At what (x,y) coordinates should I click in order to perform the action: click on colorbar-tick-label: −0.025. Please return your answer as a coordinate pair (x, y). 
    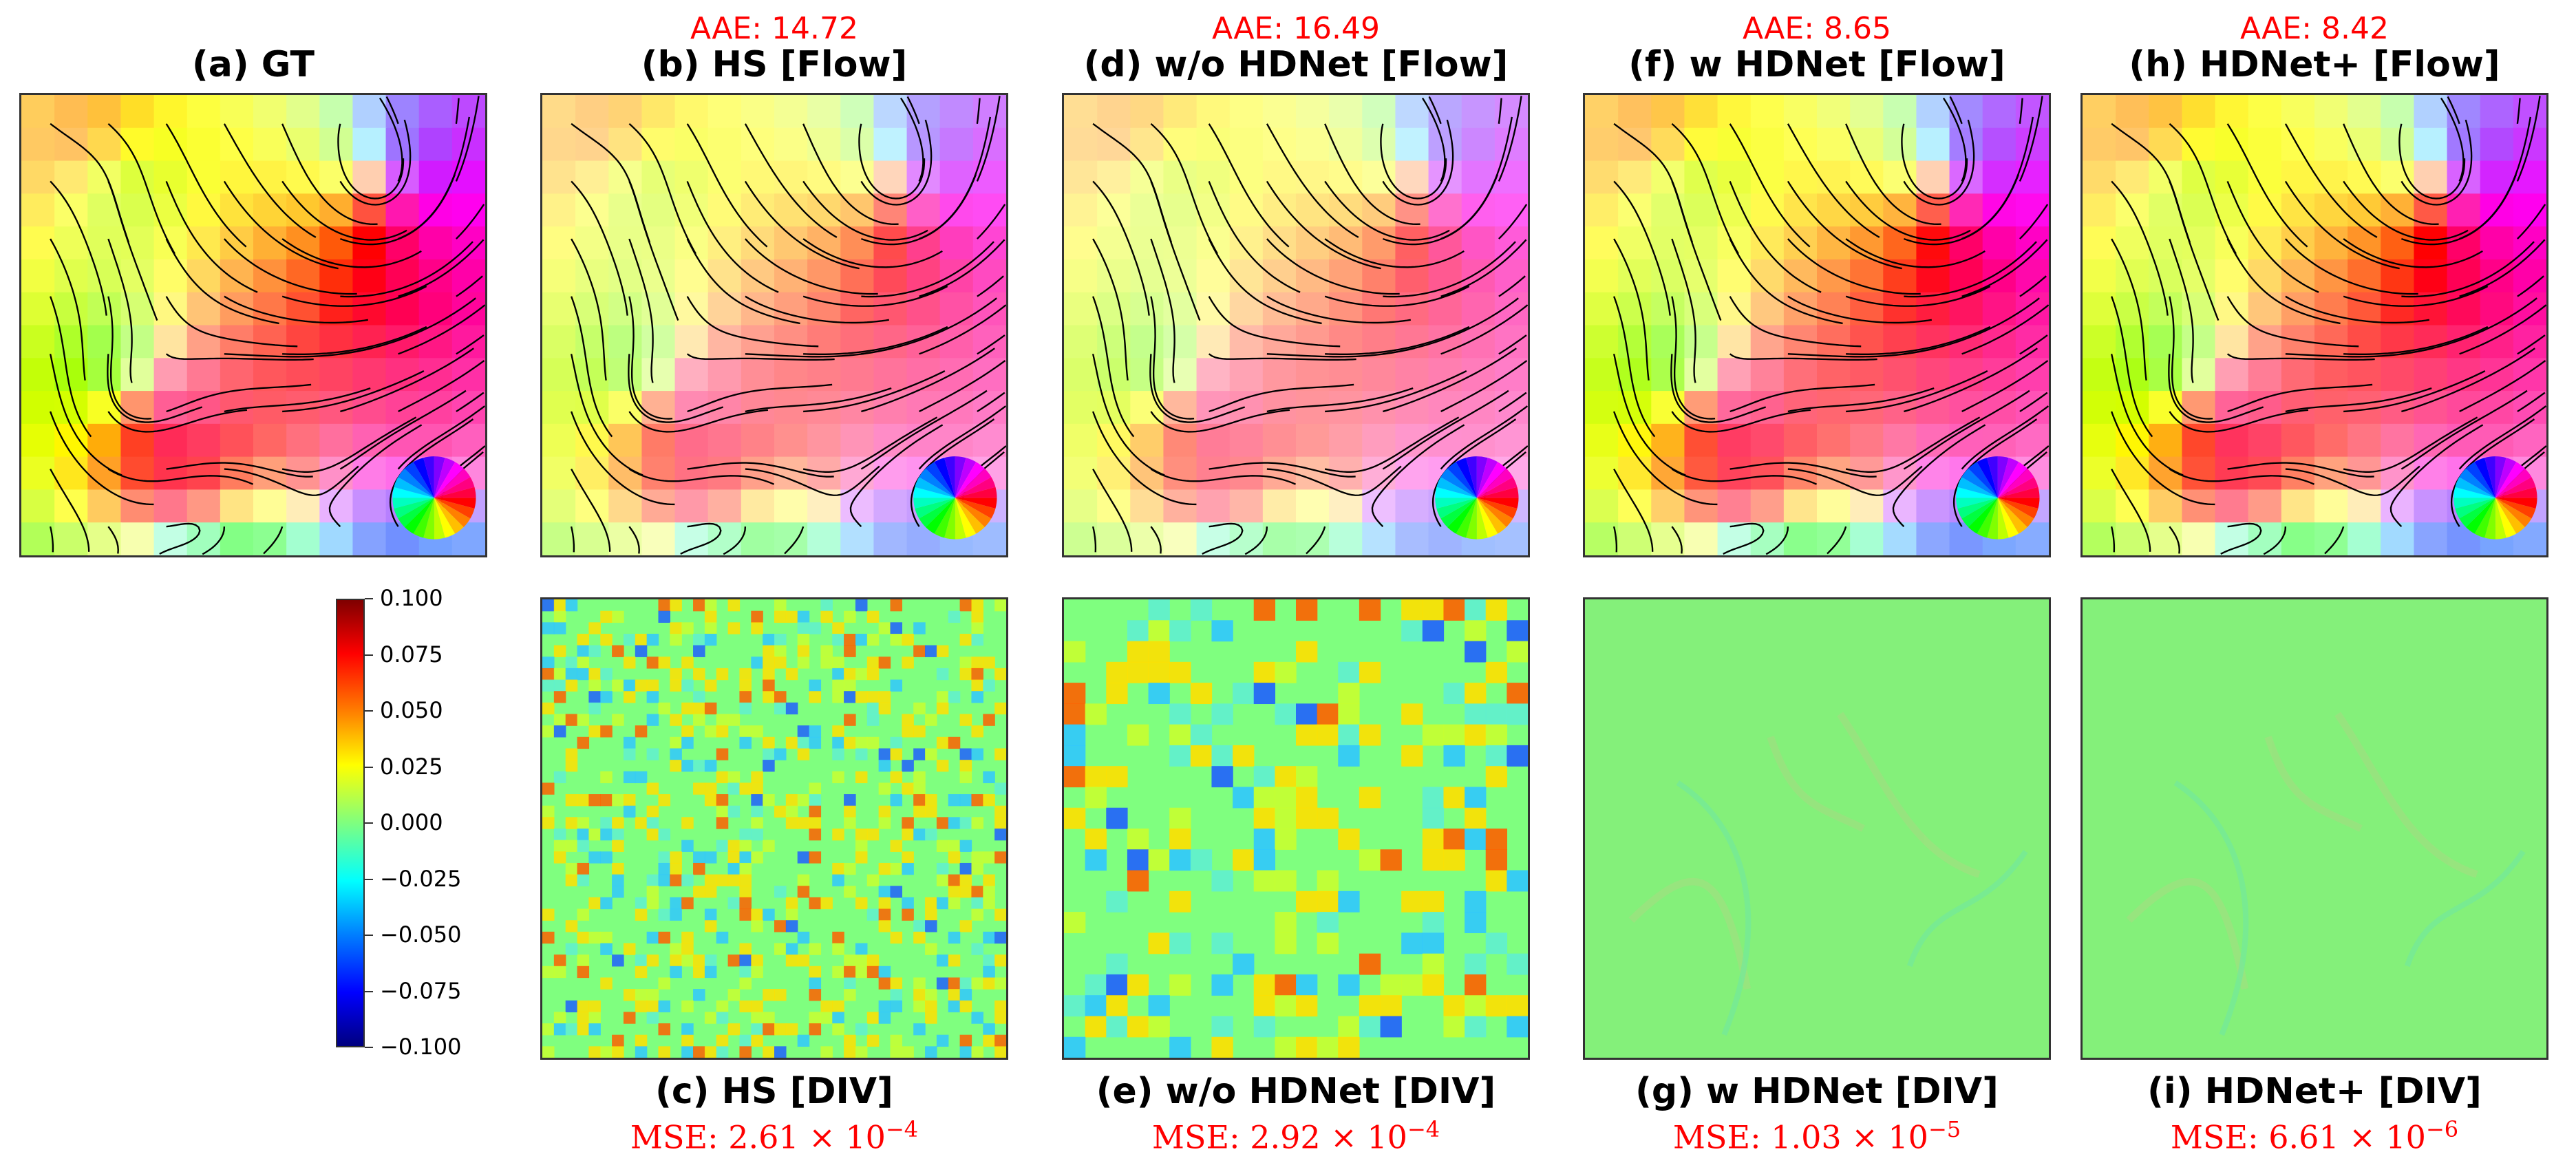
    Looking at the image, I should click on (421, 879).